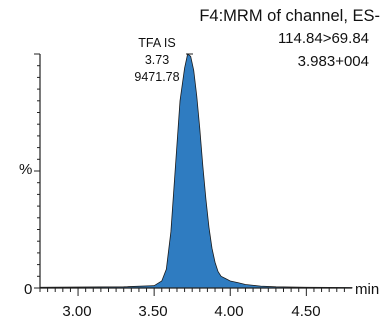 The height and width of the screenshot is (323, 384). Describe the element at coordinates (333, 61) in the screenshot. I see `chart-title-line-3: 3.983+004` at that location.